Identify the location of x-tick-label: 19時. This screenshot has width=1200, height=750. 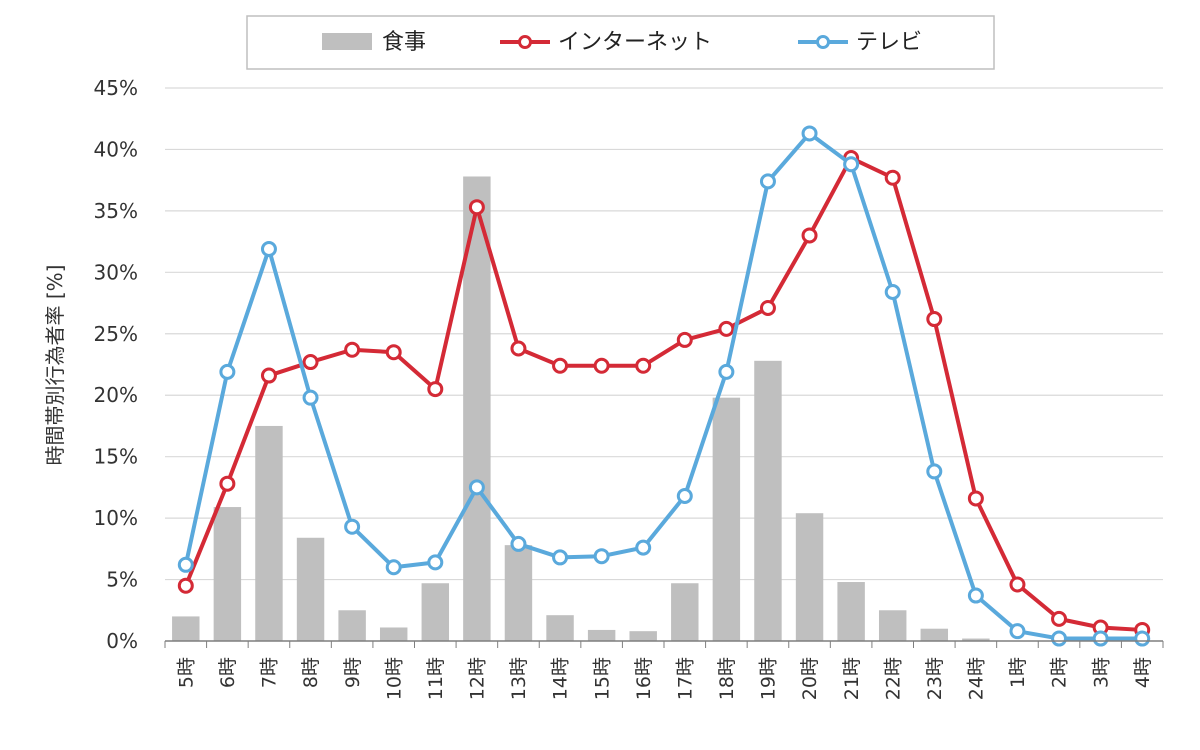
(769, 678).